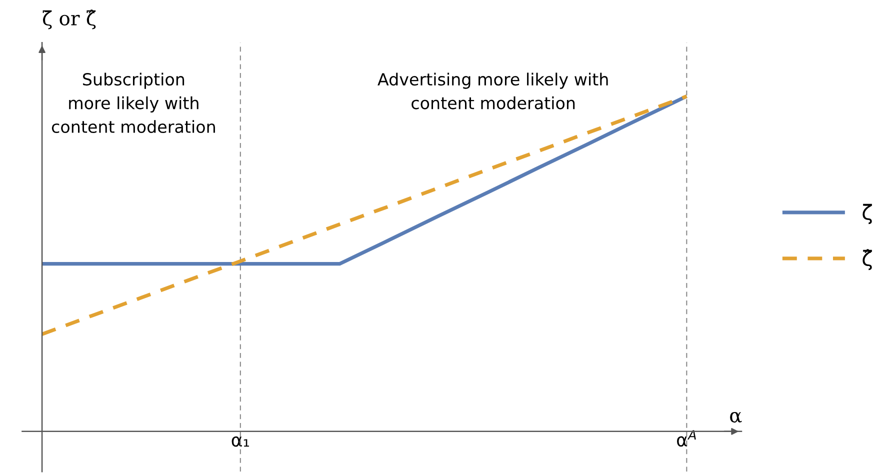 This screenshot has height=474, width=888. I want to click on legend-label: ζ̂, so click(867, 259).